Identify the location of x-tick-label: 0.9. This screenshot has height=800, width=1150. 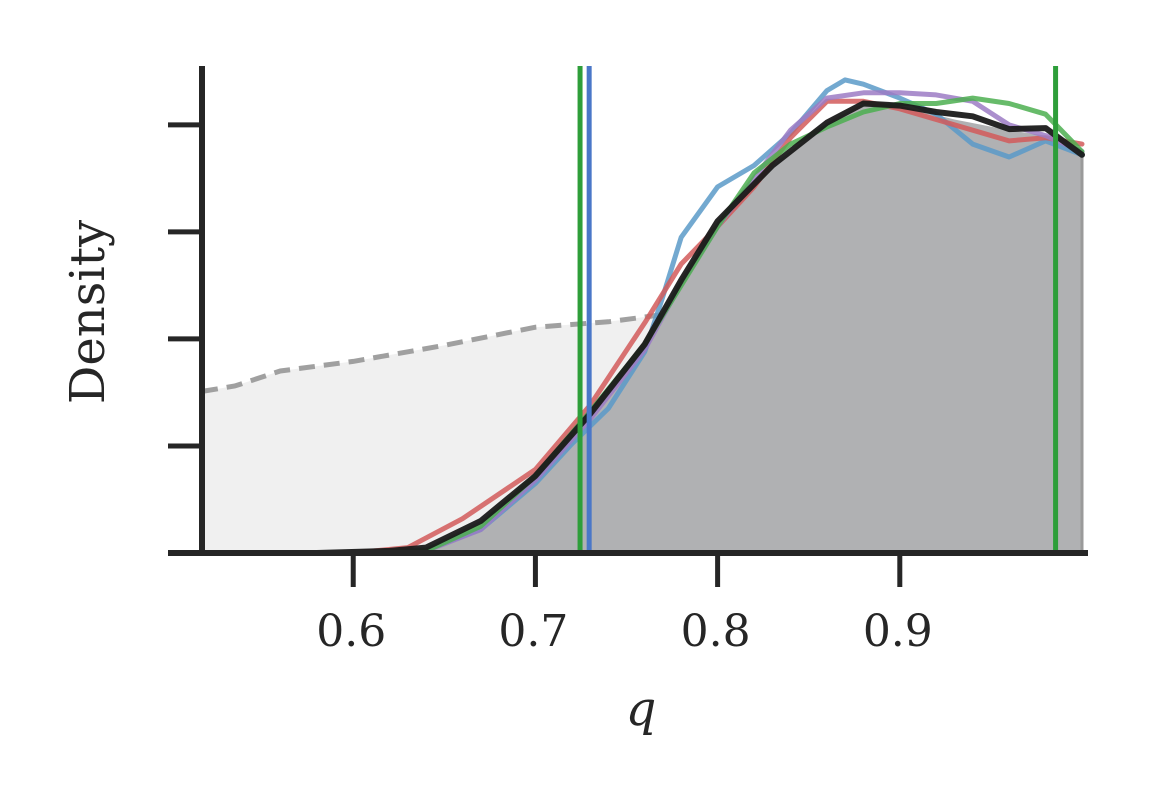
(898, 631).